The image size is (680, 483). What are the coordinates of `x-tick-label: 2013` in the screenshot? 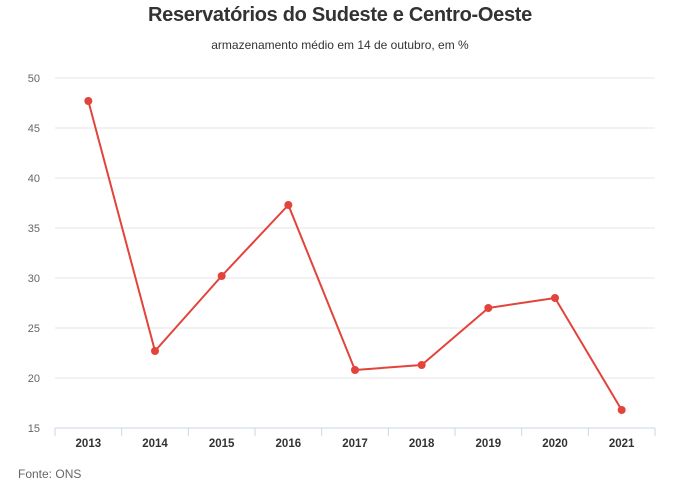 It's located at (89, 444).